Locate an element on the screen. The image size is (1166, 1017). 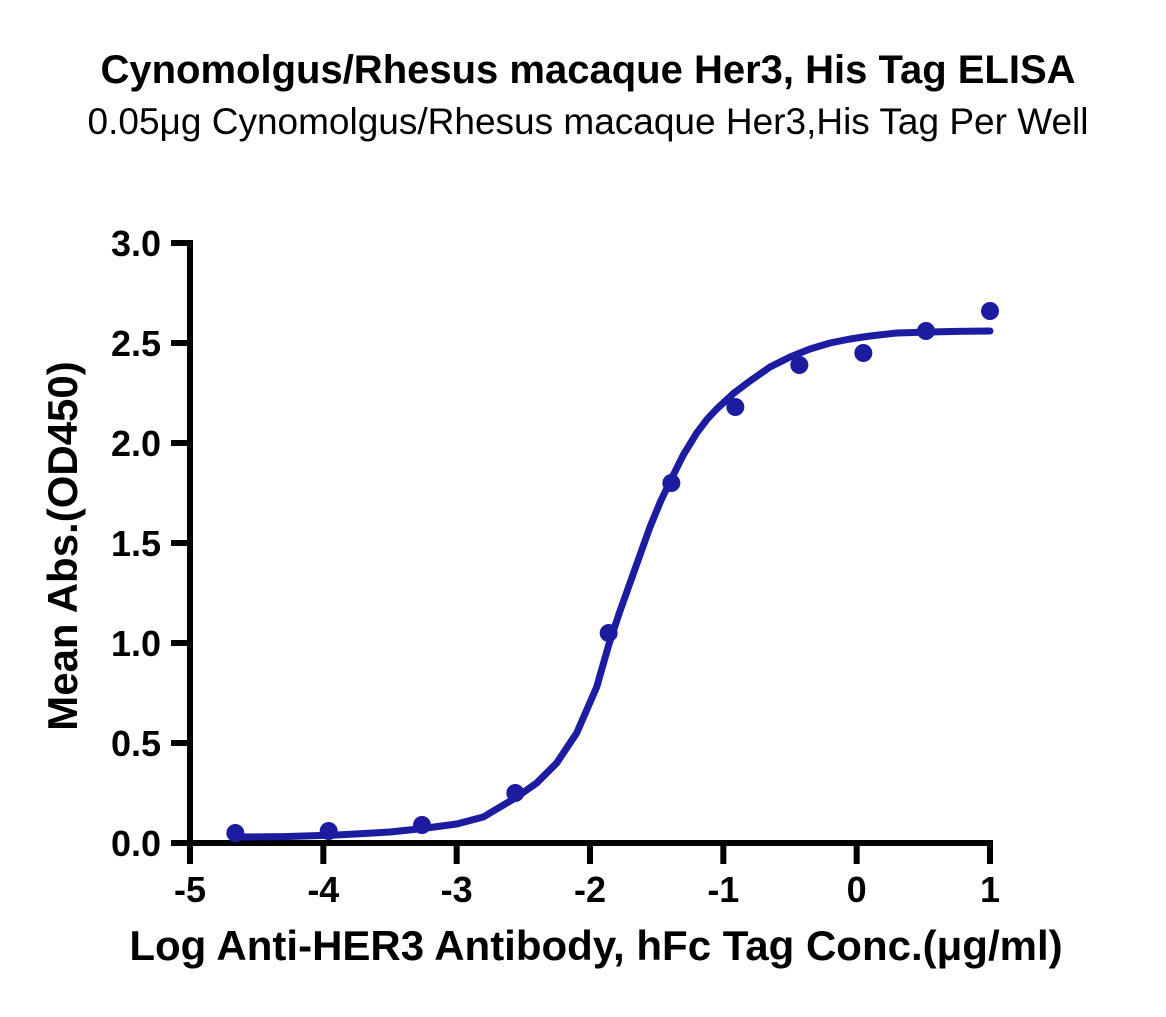
x-axis-tick-label: 0 is located at coordinates (857, 889).